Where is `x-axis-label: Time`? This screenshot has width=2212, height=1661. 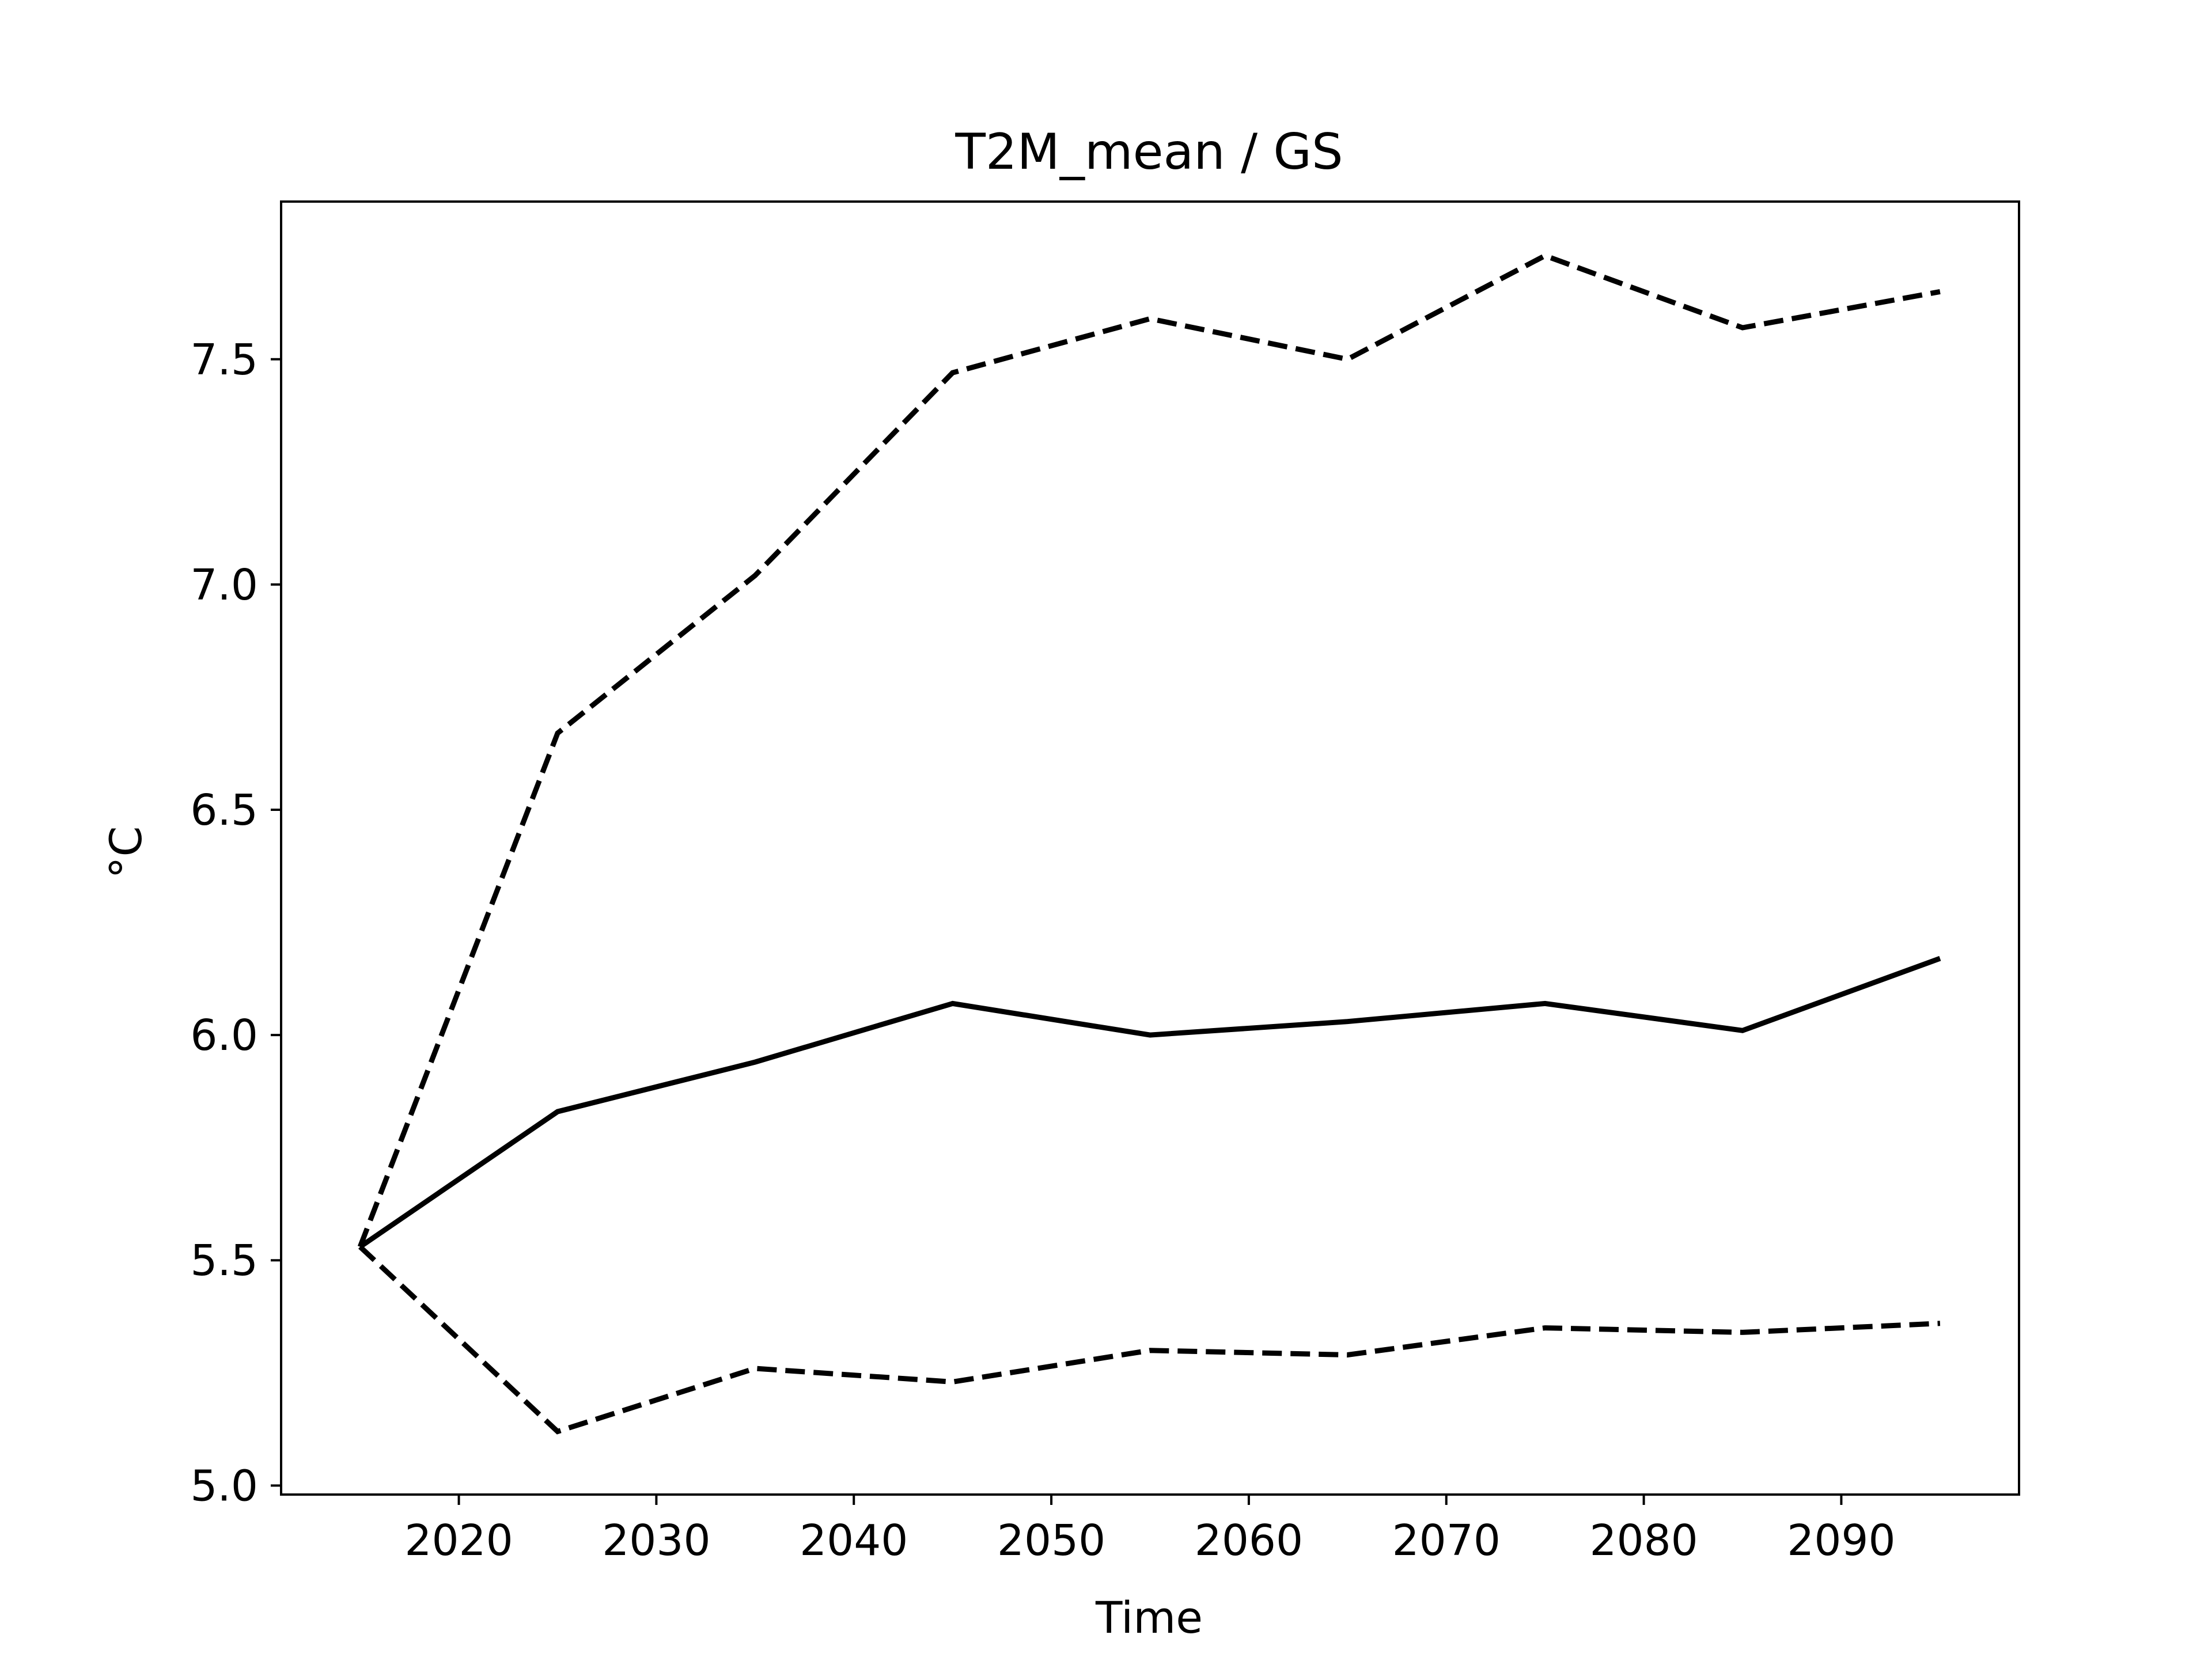
x-axis-label: Time is located at coordinates (1149, 1617).